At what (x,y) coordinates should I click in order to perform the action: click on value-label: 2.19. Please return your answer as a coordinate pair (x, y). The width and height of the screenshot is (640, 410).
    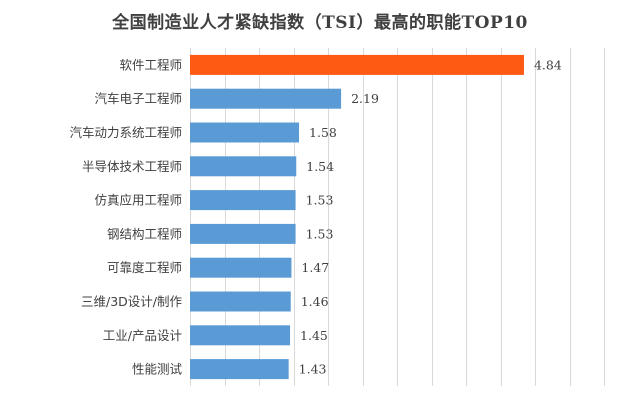
    Looking at the image, I should click on (365, 98).